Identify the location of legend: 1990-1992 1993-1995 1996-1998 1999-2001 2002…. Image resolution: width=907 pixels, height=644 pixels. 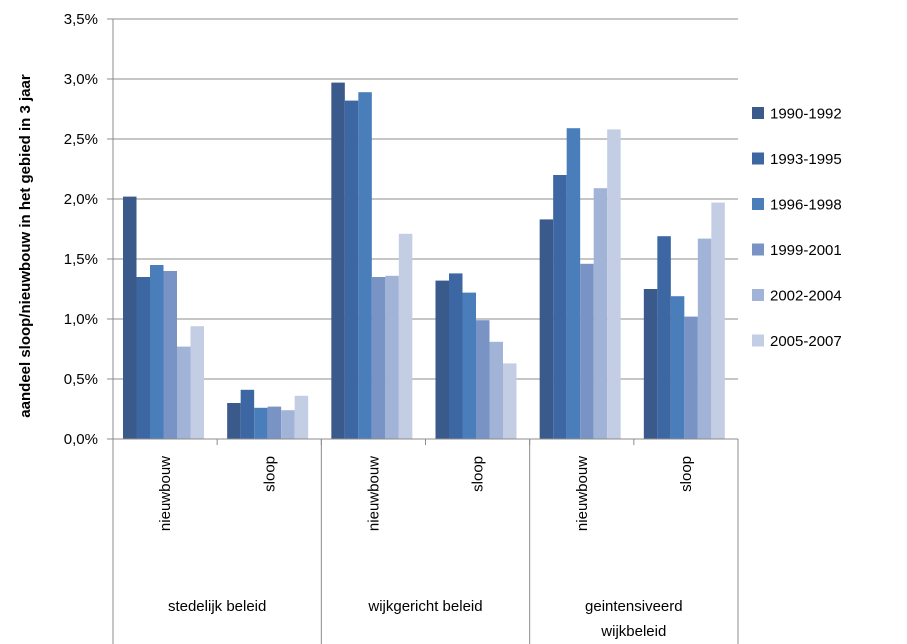
(797, 228).